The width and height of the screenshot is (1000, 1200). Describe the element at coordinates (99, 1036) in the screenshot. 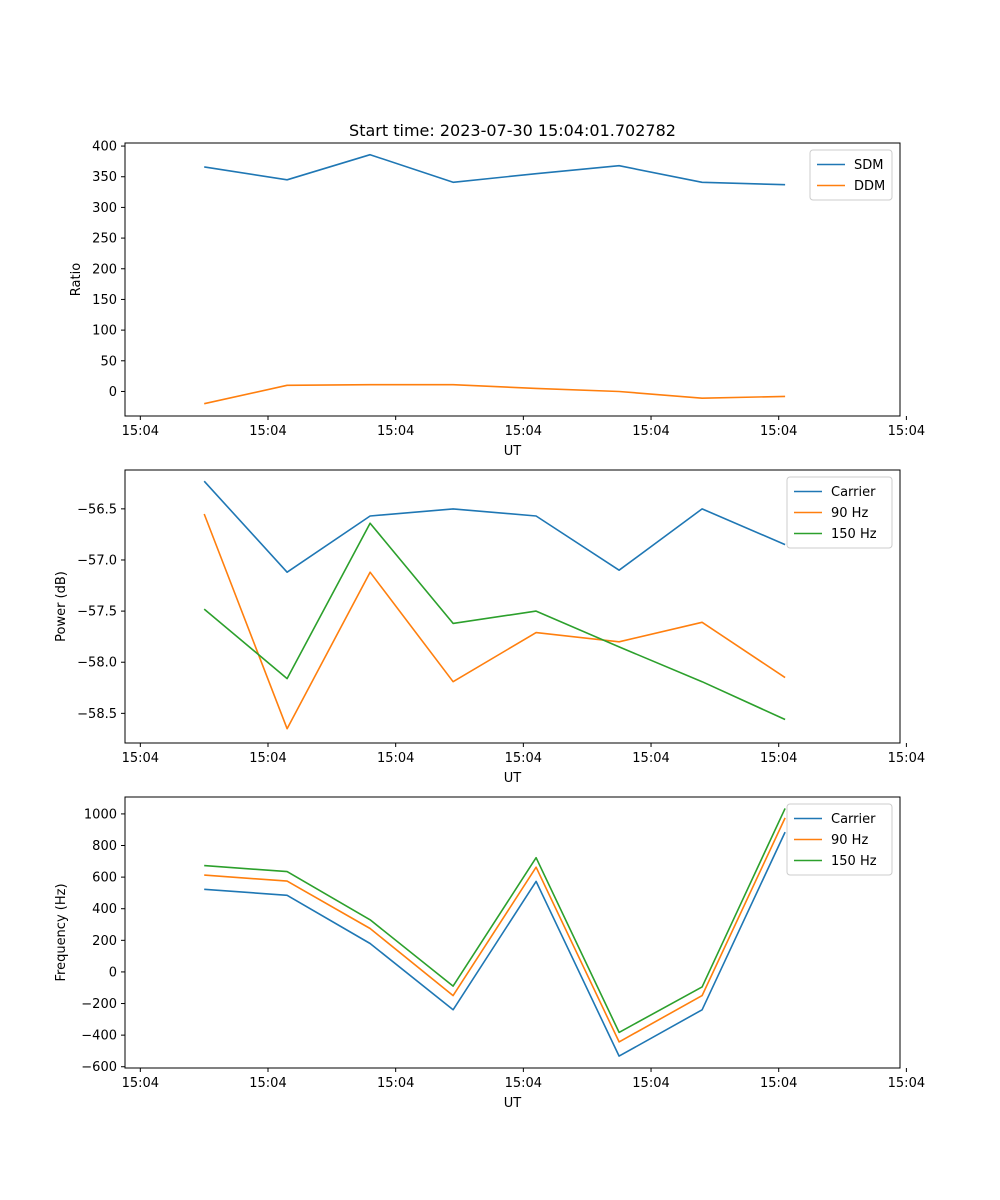

I see `y-tick-label: −400` at that location.